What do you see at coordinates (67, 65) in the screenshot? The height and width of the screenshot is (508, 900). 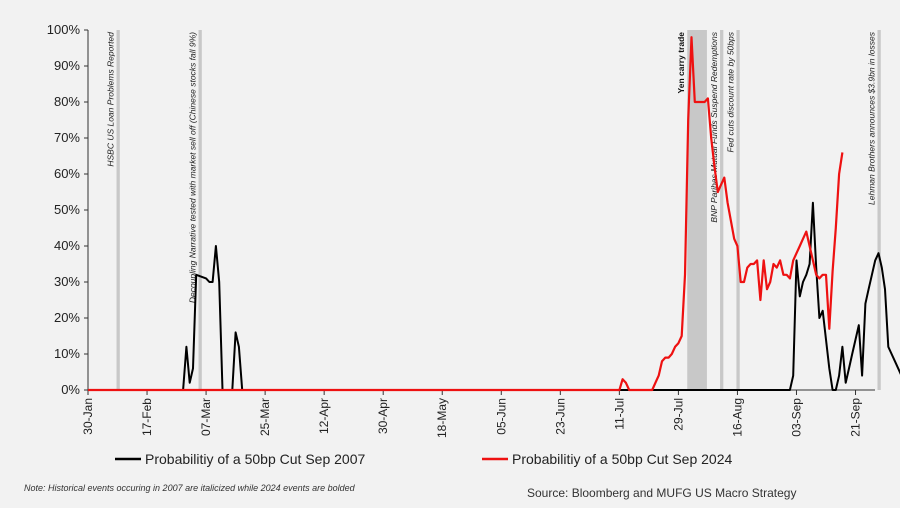 I see `y-tick-label: 90%` at bounding box center [67, 65].